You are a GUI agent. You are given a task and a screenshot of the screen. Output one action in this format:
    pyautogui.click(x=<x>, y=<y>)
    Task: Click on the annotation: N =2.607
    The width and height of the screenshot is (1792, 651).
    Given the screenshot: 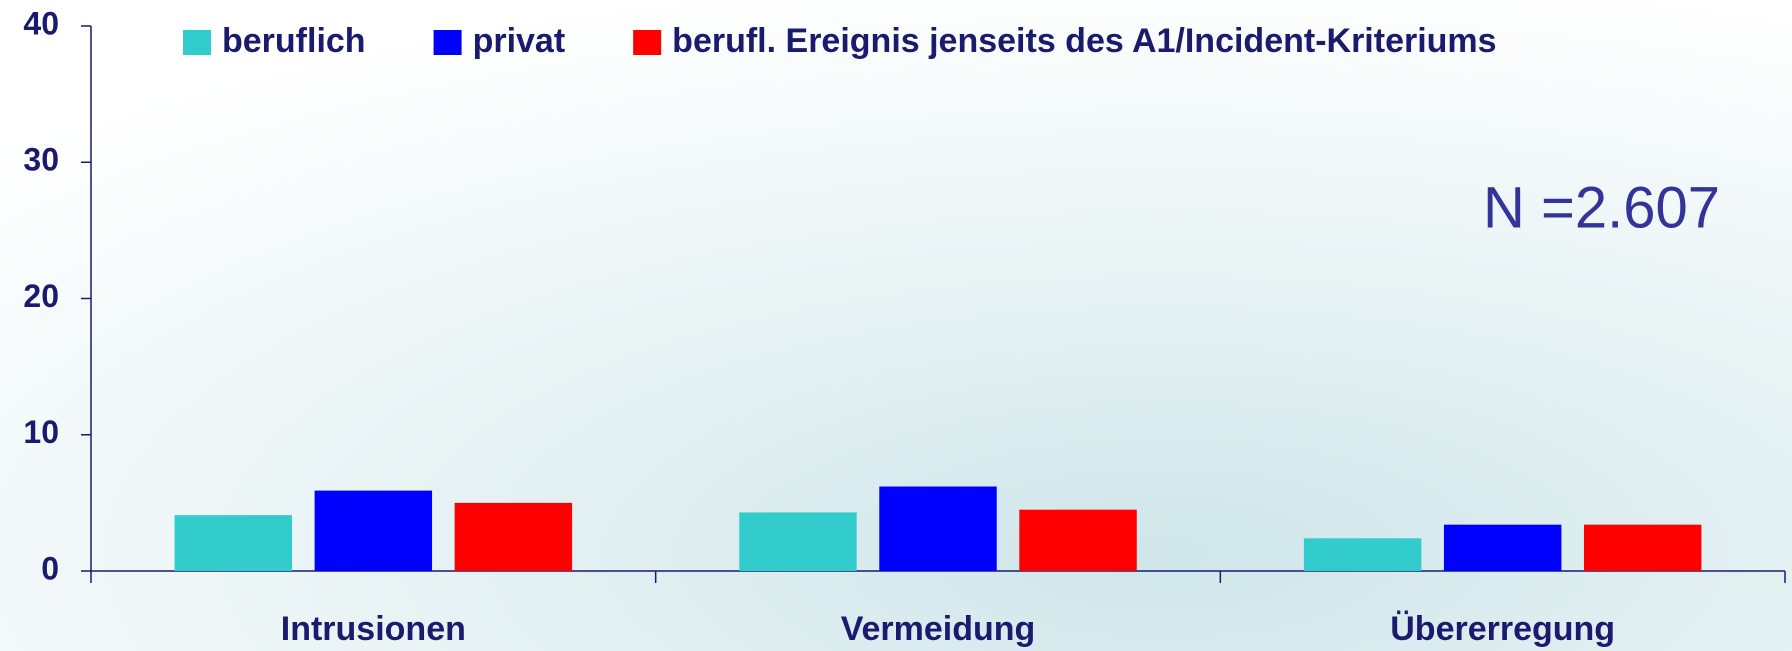 What is the action you would take?
    pyautogui.click(x=1601, y=207)
    